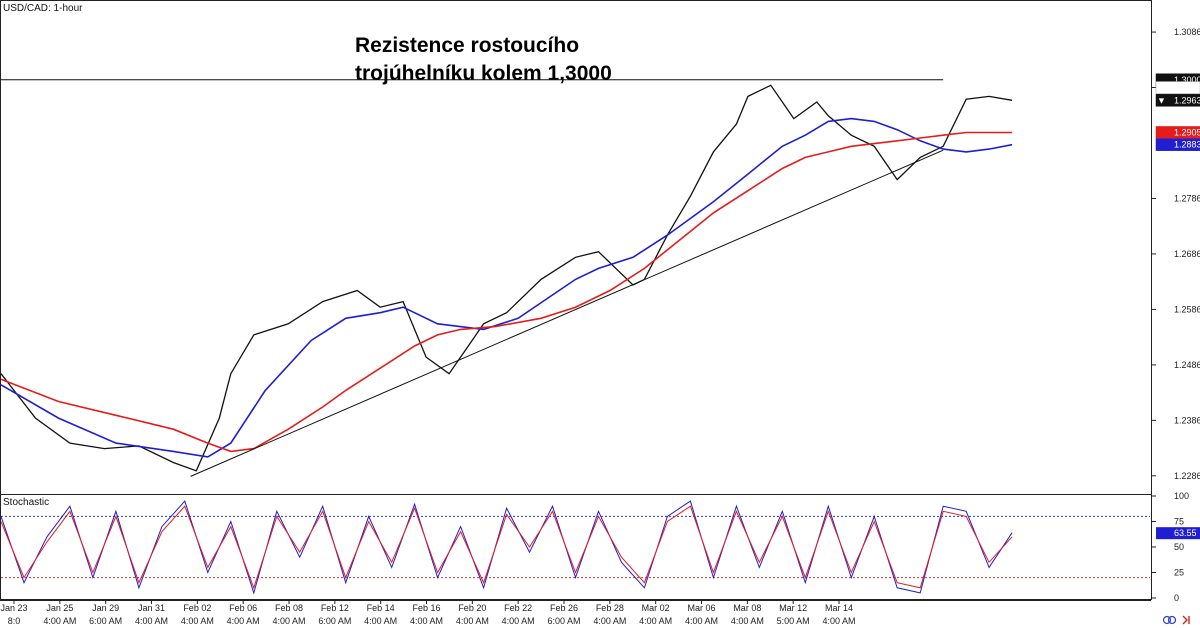 This screenshot has width=1200, height=628. Describe the element at coordinates (564, 608) in the screenshot. I see `date-tick-label: Feb 26` at that location.